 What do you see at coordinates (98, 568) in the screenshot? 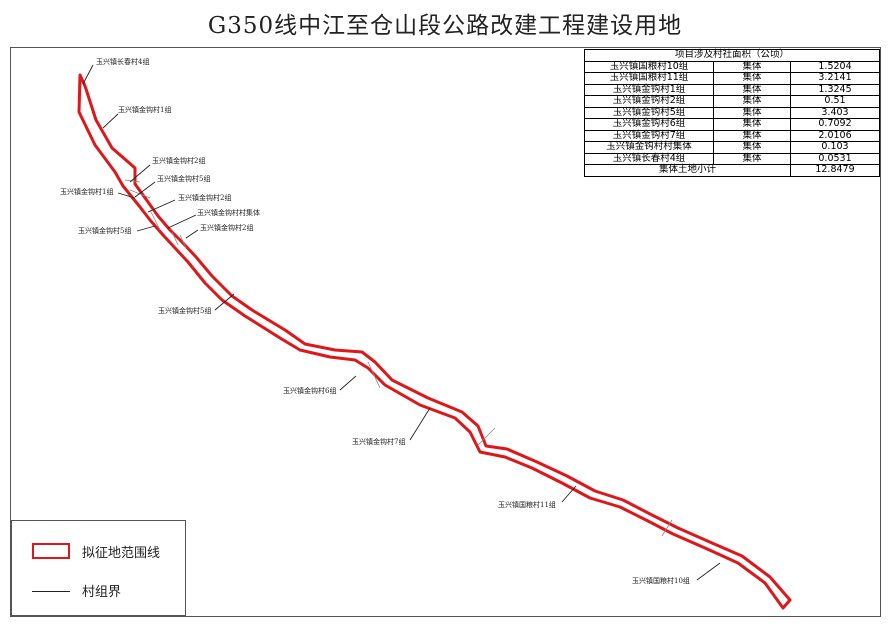
I see `legend: 拟征地范围线 村组界` at bounding box center [98, 568].